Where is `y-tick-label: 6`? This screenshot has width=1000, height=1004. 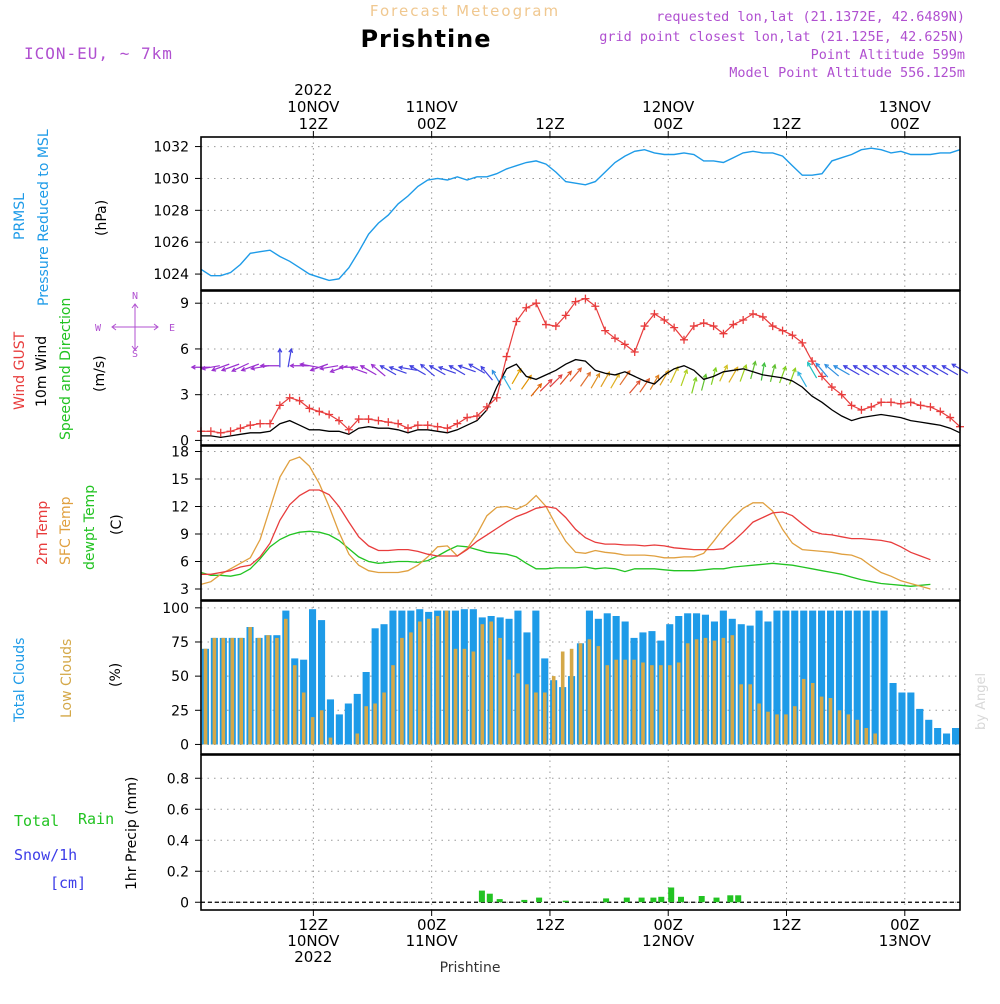 y-tick-label: 6 is located at coordinates (184, 350).